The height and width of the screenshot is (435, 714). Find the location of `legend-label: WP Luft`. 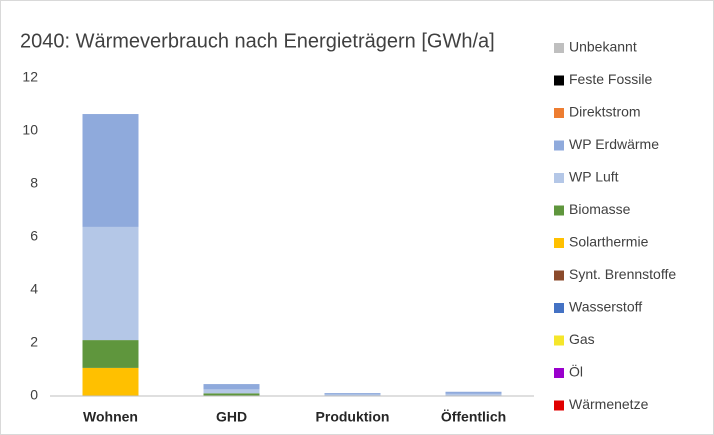

legend-label: WP Luft is located at coordinates (594, 177).